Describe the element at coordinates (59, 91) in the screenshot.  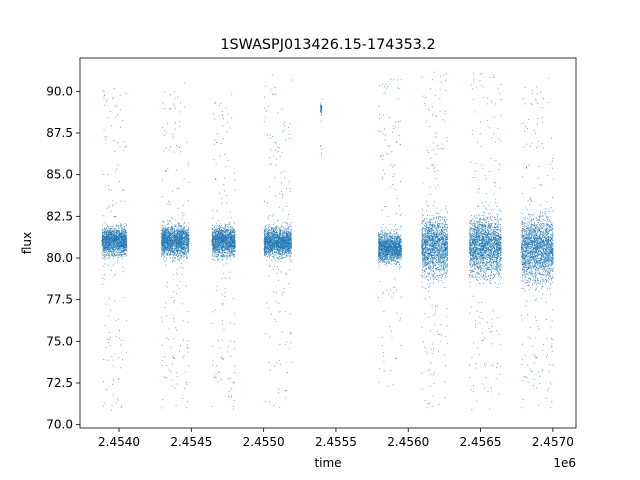
I see `y-tick-label: 90.0` at that location.